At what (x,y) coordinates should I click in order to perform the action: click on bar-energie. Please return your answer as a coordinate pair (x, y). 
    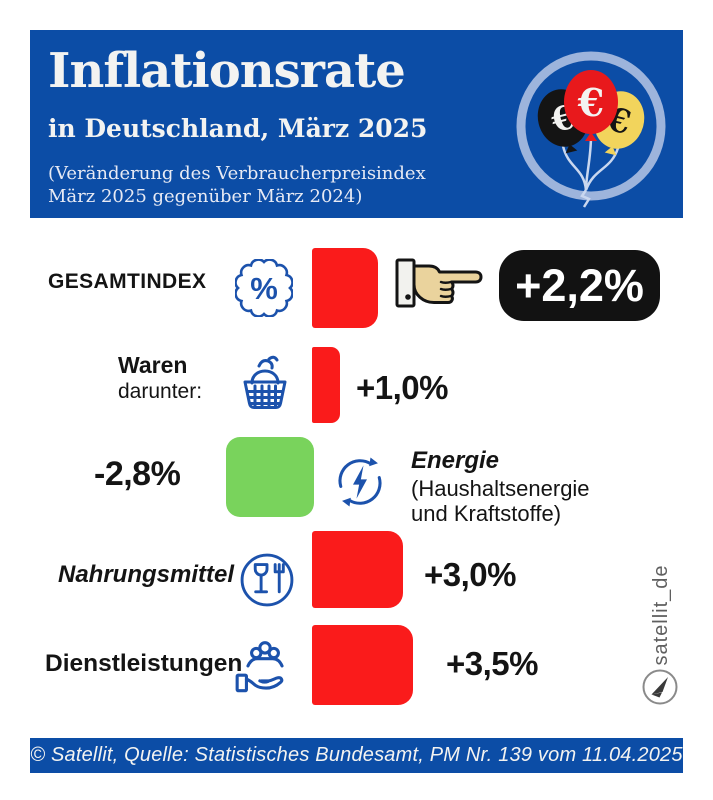
    Looking at the image, I should click on (270, 477).